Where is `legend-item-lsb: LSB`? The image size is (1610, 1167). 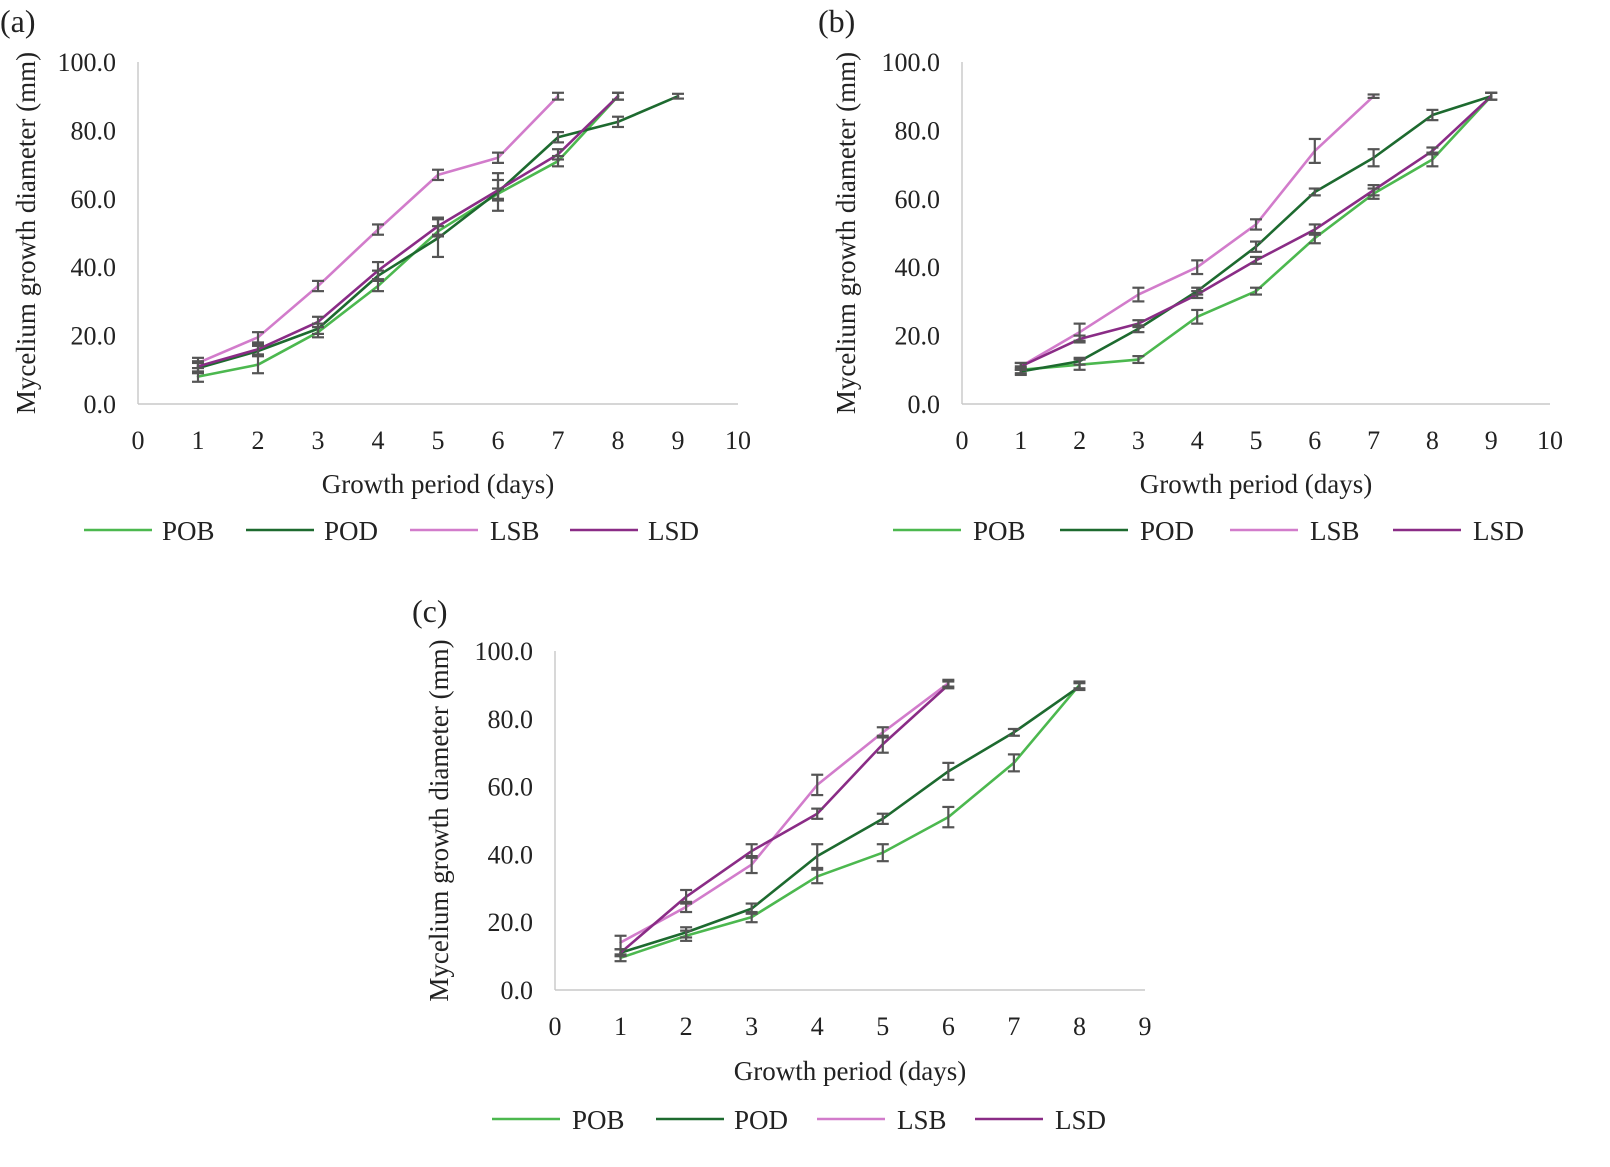 legend-item-lsb: LSB is located at coordinates (475, 531).